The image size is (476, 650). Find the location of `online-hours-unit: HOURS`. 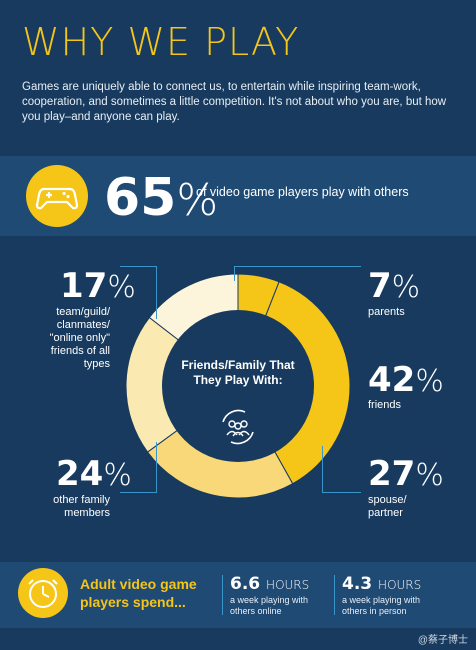

online-hours-unit: HOURS is located at coordinates (288, 585).